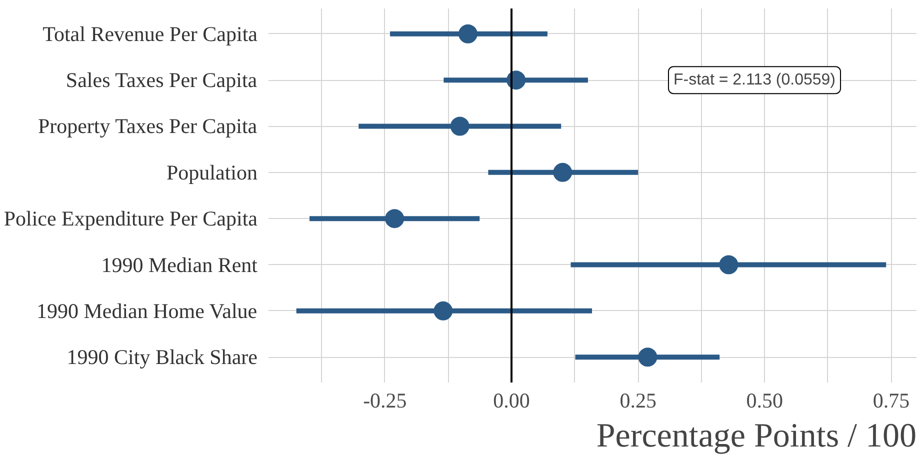 The height and width of the screenshot is (459, 924). Describe the element at coordinates (764, 400) in the screenshot. I see `x-tick-label: 0.50` at that location.